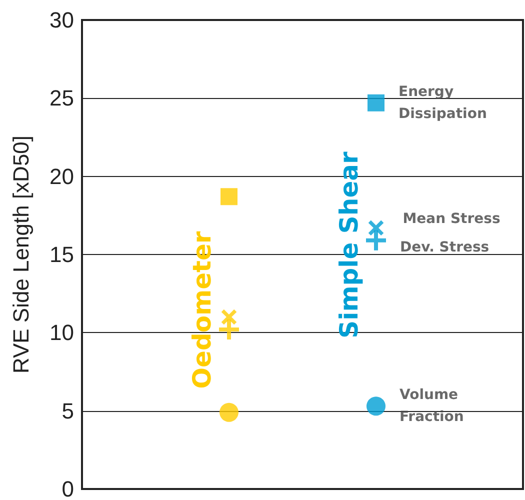  I want to click on y-tick-label: 10, so click(62, 333).